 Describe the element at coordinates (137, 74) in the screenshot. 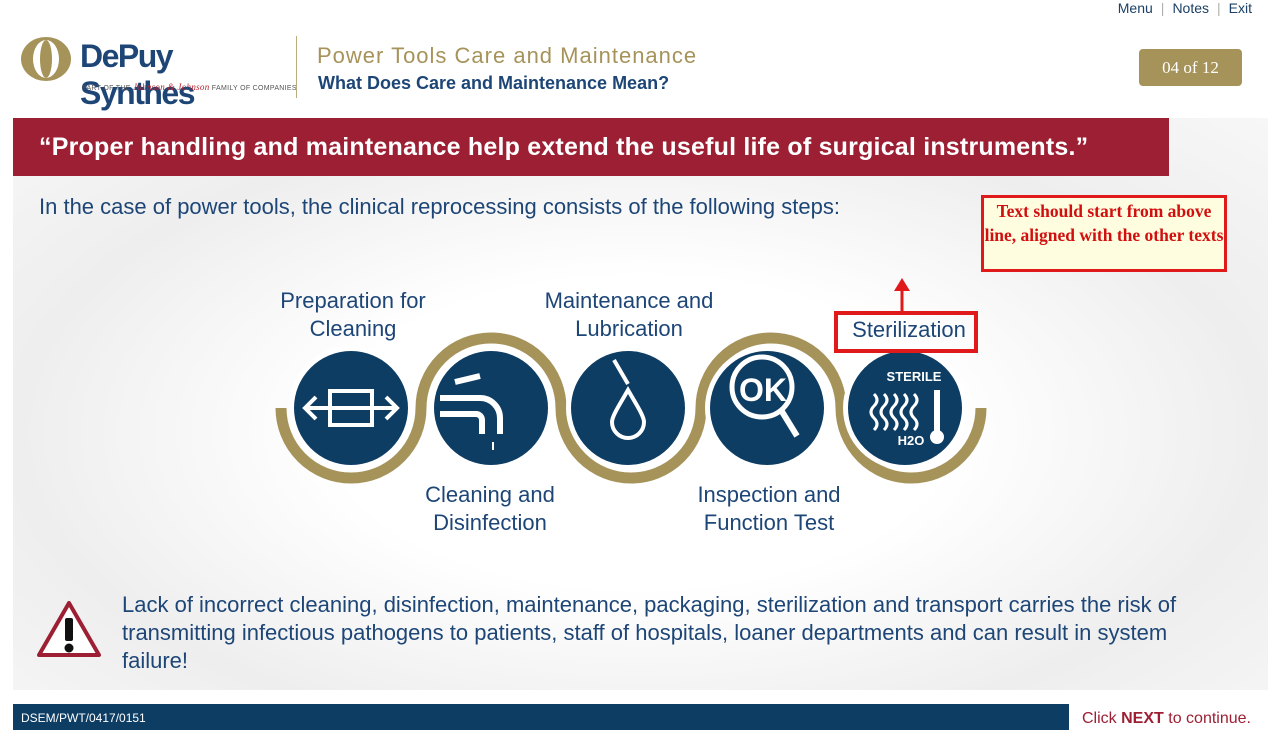

I see `brand-name: DePuy Synthes` at that location.